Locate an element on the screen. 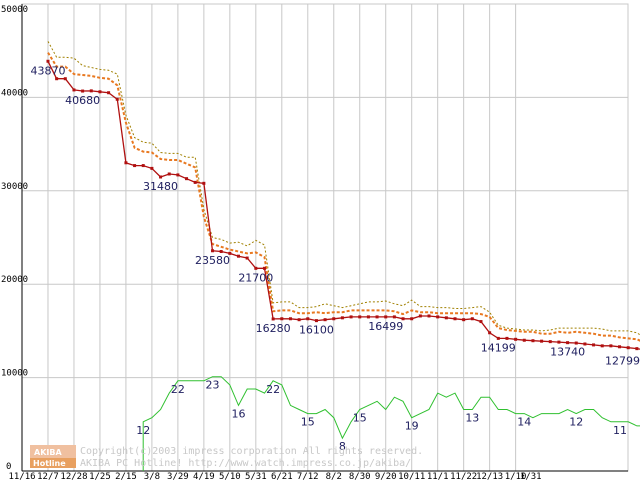 The image size is (640, 480). x-tick-label: 12/28 is located at coordinates (73, 476).